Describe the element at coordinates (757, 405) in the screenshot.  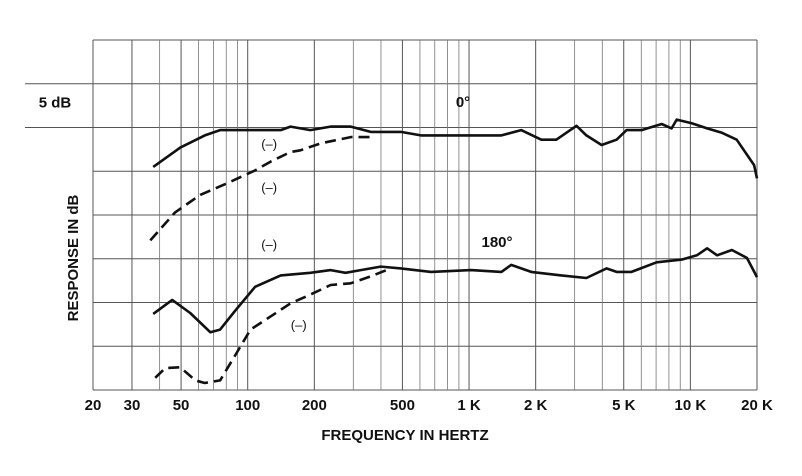
I see `x-tick-label: 20 K` at that location.